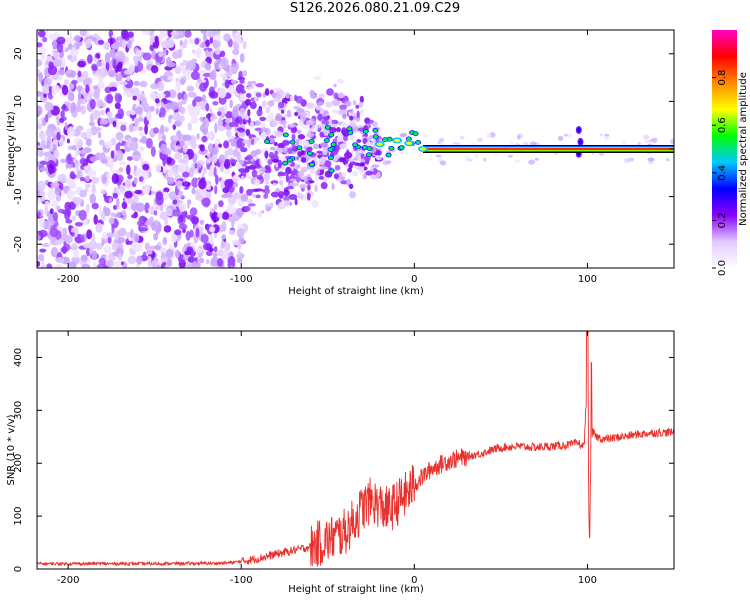  What do you see at coordinates (722, 173) in the screenshot?
I see `colorbar-tick-label: 0.4` at bounding box center [722, 173].